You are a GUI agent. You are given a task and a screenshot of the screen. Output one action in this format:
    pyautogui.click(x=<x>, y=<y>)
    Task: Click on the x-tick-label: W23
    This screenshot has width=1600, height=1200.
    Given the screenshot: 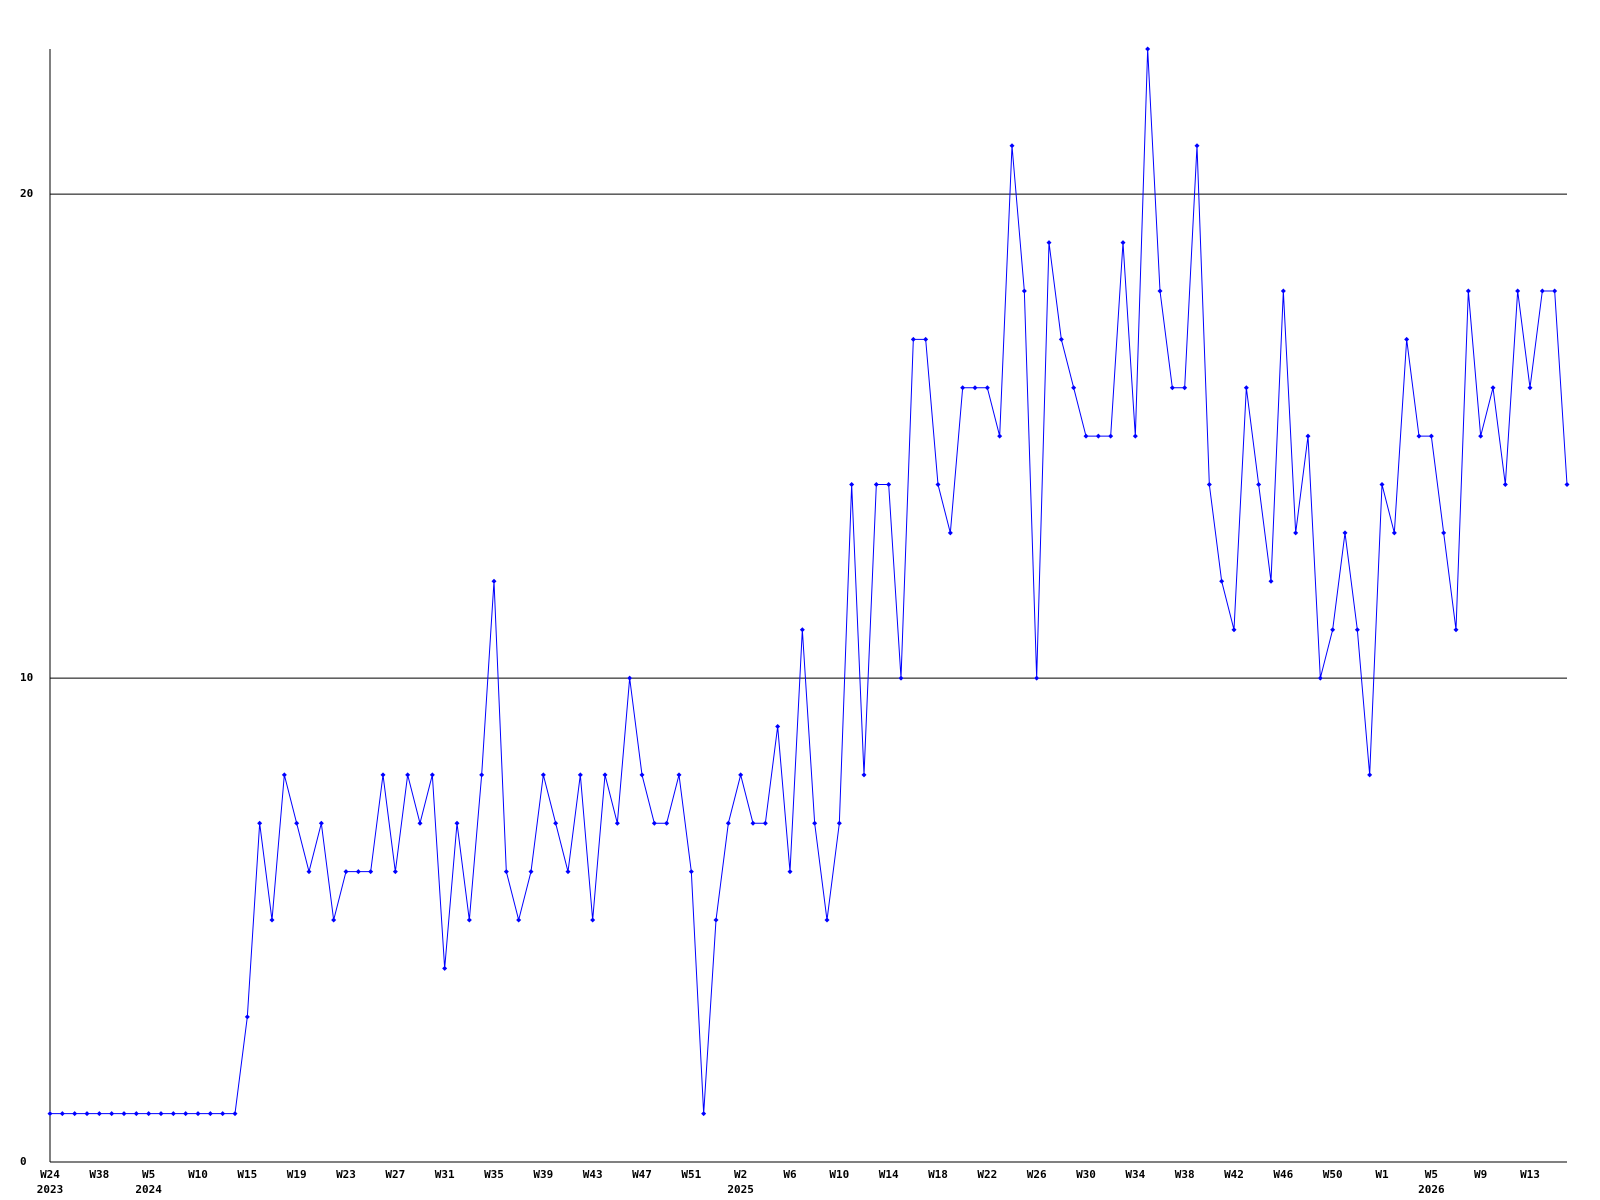 What is the action you would take?
    pyautogui.click(x=346, y=1174)
    